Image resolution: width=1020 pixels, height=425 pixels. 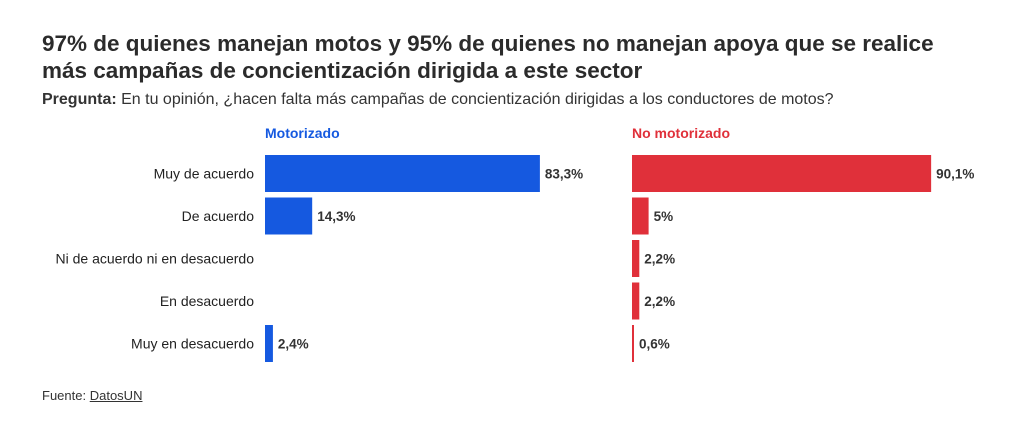 What do you see at coordinates (116, 395) in the screenshot?
I see `source-link: DatosUN` at bounding box center [116, 395].